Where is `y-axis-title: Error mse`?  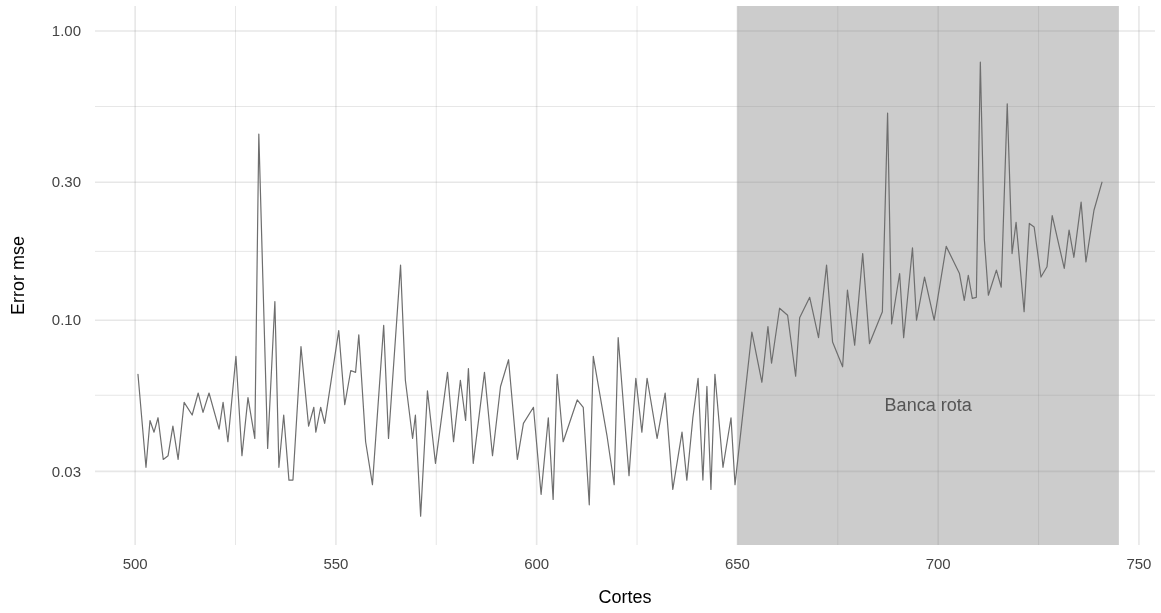
y-axis-title: Error mse is located at coordinates (18, 275).